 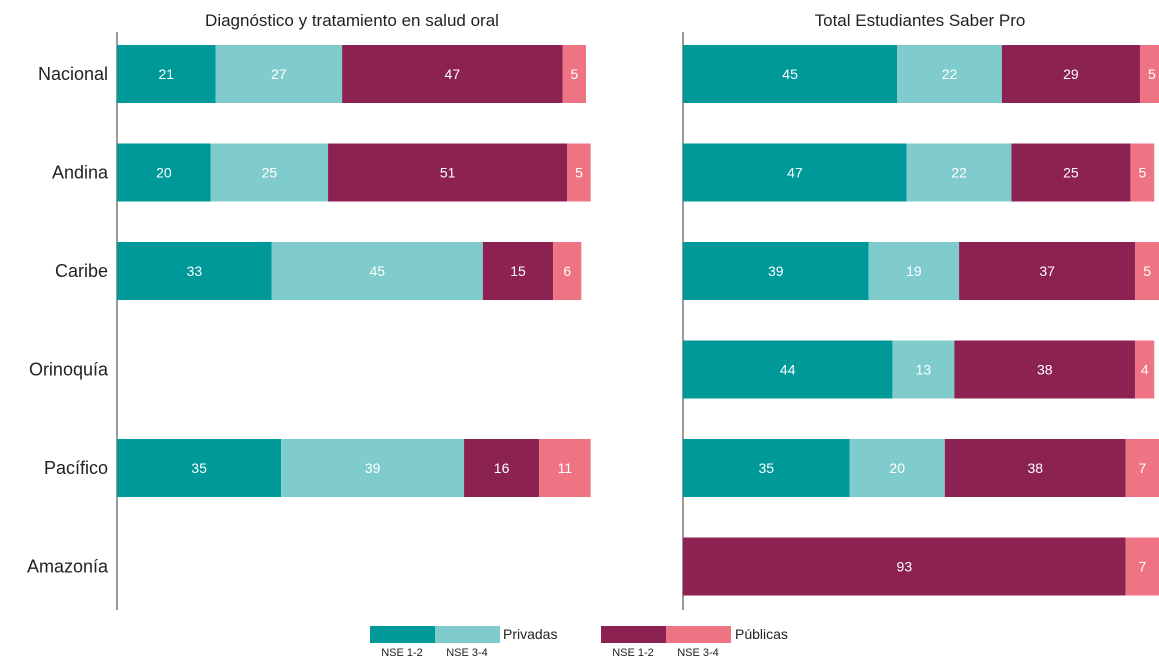 I want to click on bar-label-1-3-1: 13, so click(x=924, y=370).